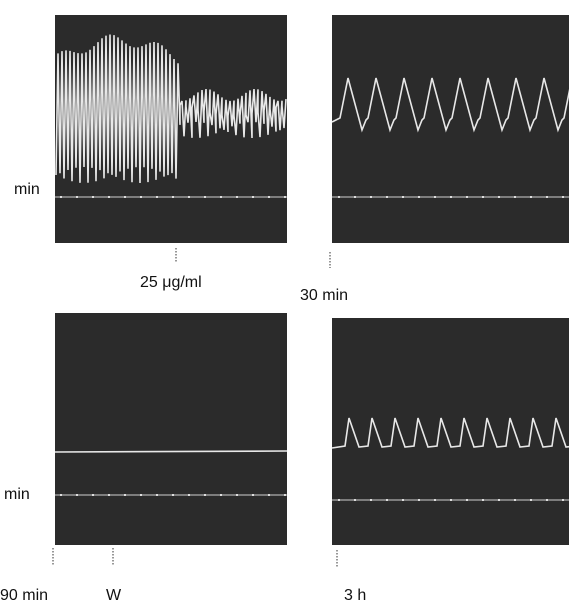  I want to click on annotation: W, so click(114, 595).